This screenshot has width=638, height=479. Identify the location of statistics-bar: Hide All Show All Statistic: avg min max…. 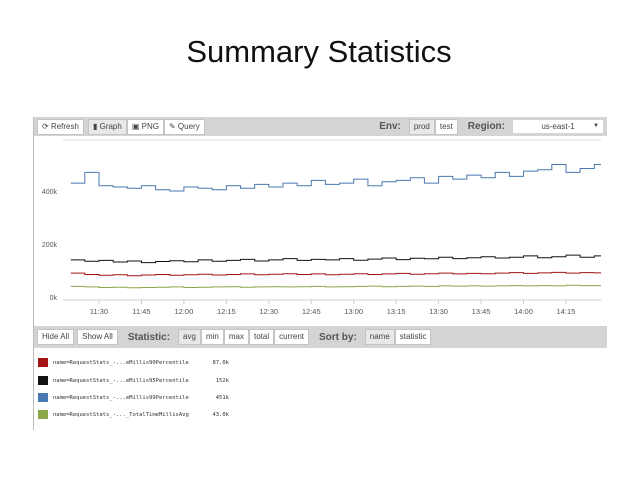
(320, 337).